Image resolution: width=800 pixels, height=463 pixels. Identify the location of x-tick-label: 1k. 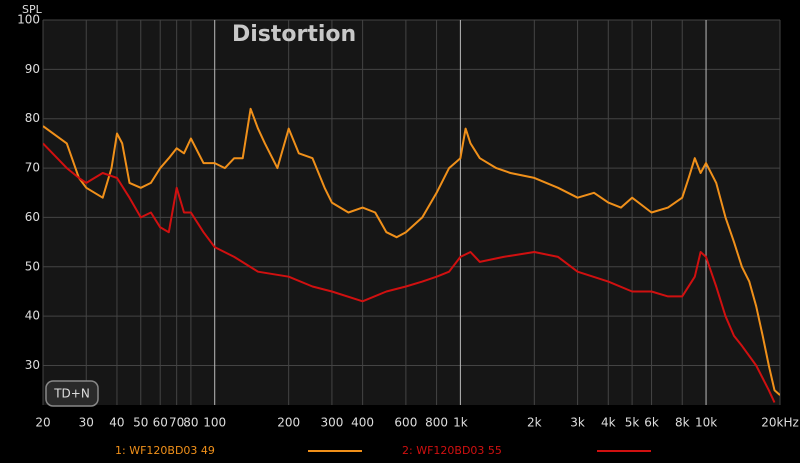
(460, 423).